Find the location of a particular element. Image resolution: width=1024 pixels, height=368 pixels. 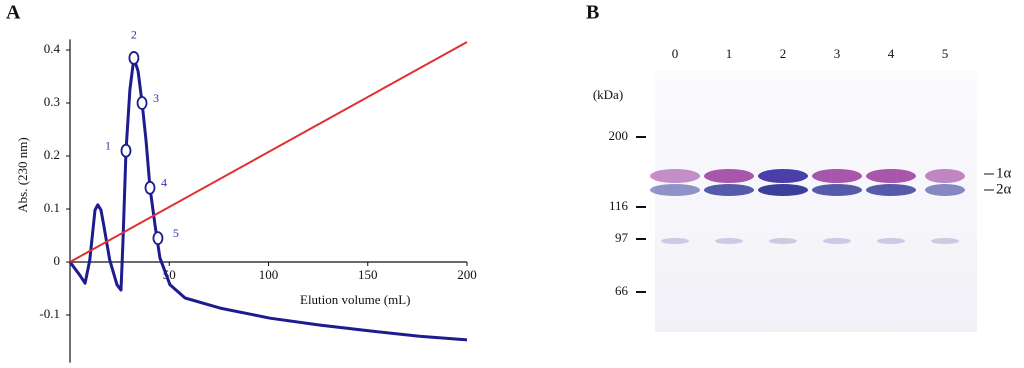

y-tick-label: 0.1 is located at coordinates (52, 207).